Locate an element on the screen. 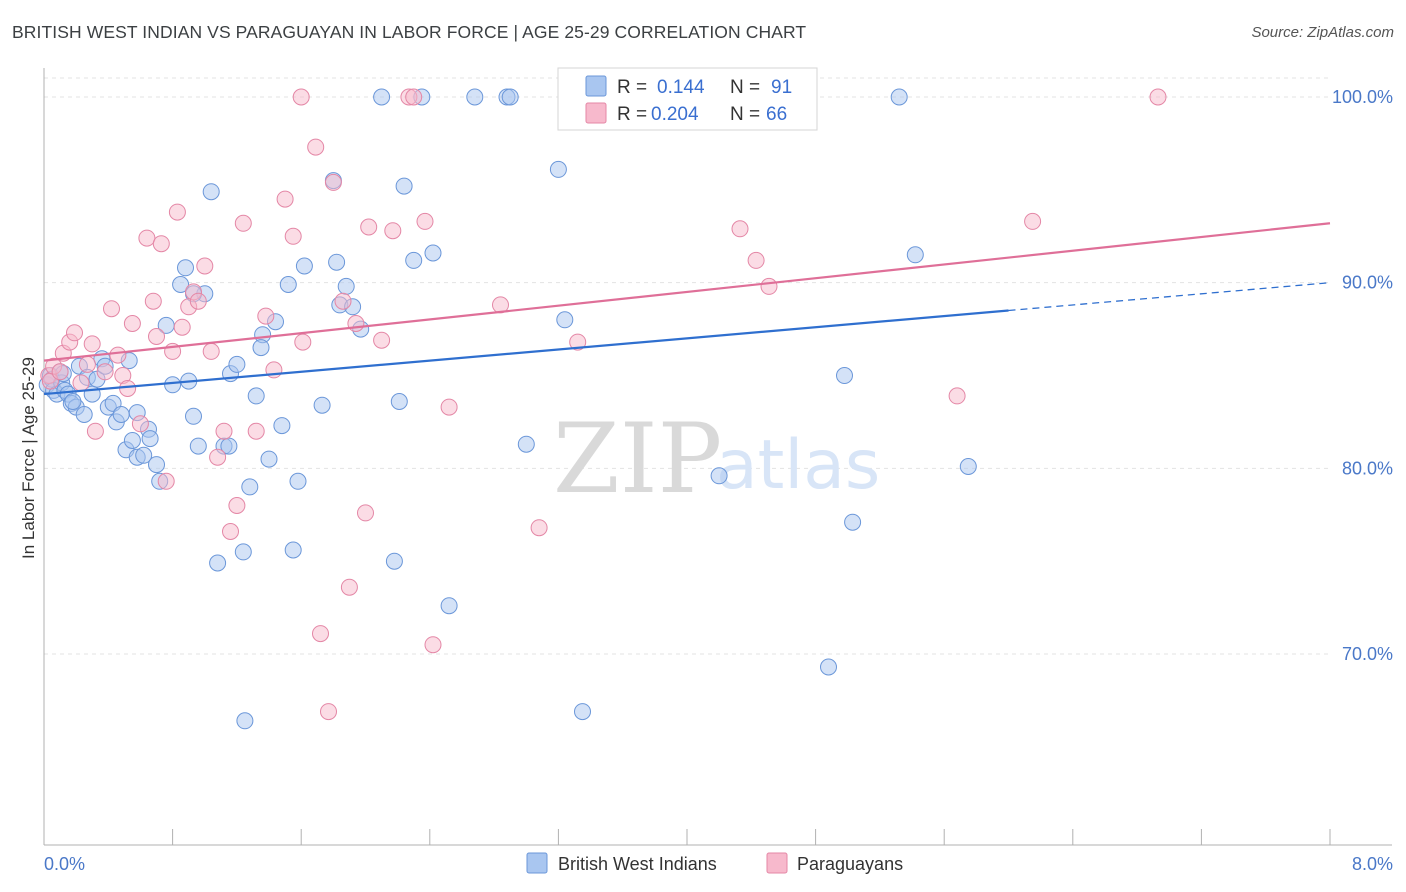  legend: British West Indians Paraguayans is located at coordinates (714, 863).